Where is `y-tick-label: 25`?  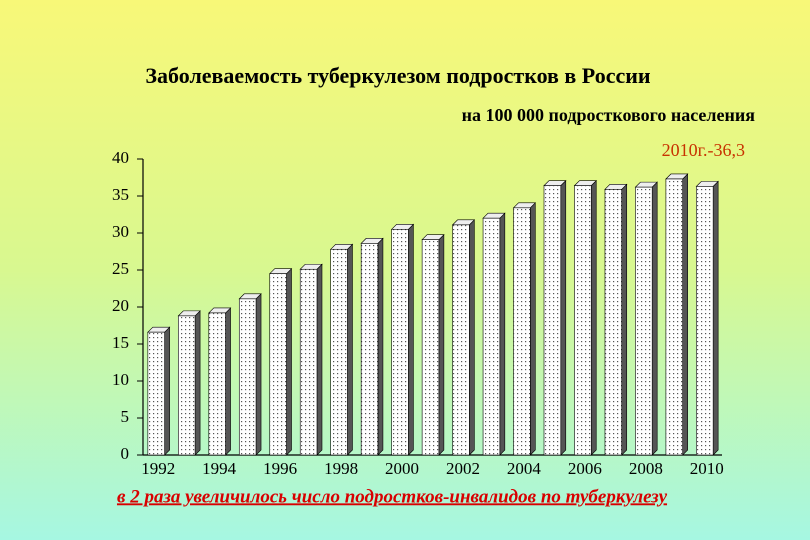 y-tick-label: 25 is located at coordinates (120, 268).